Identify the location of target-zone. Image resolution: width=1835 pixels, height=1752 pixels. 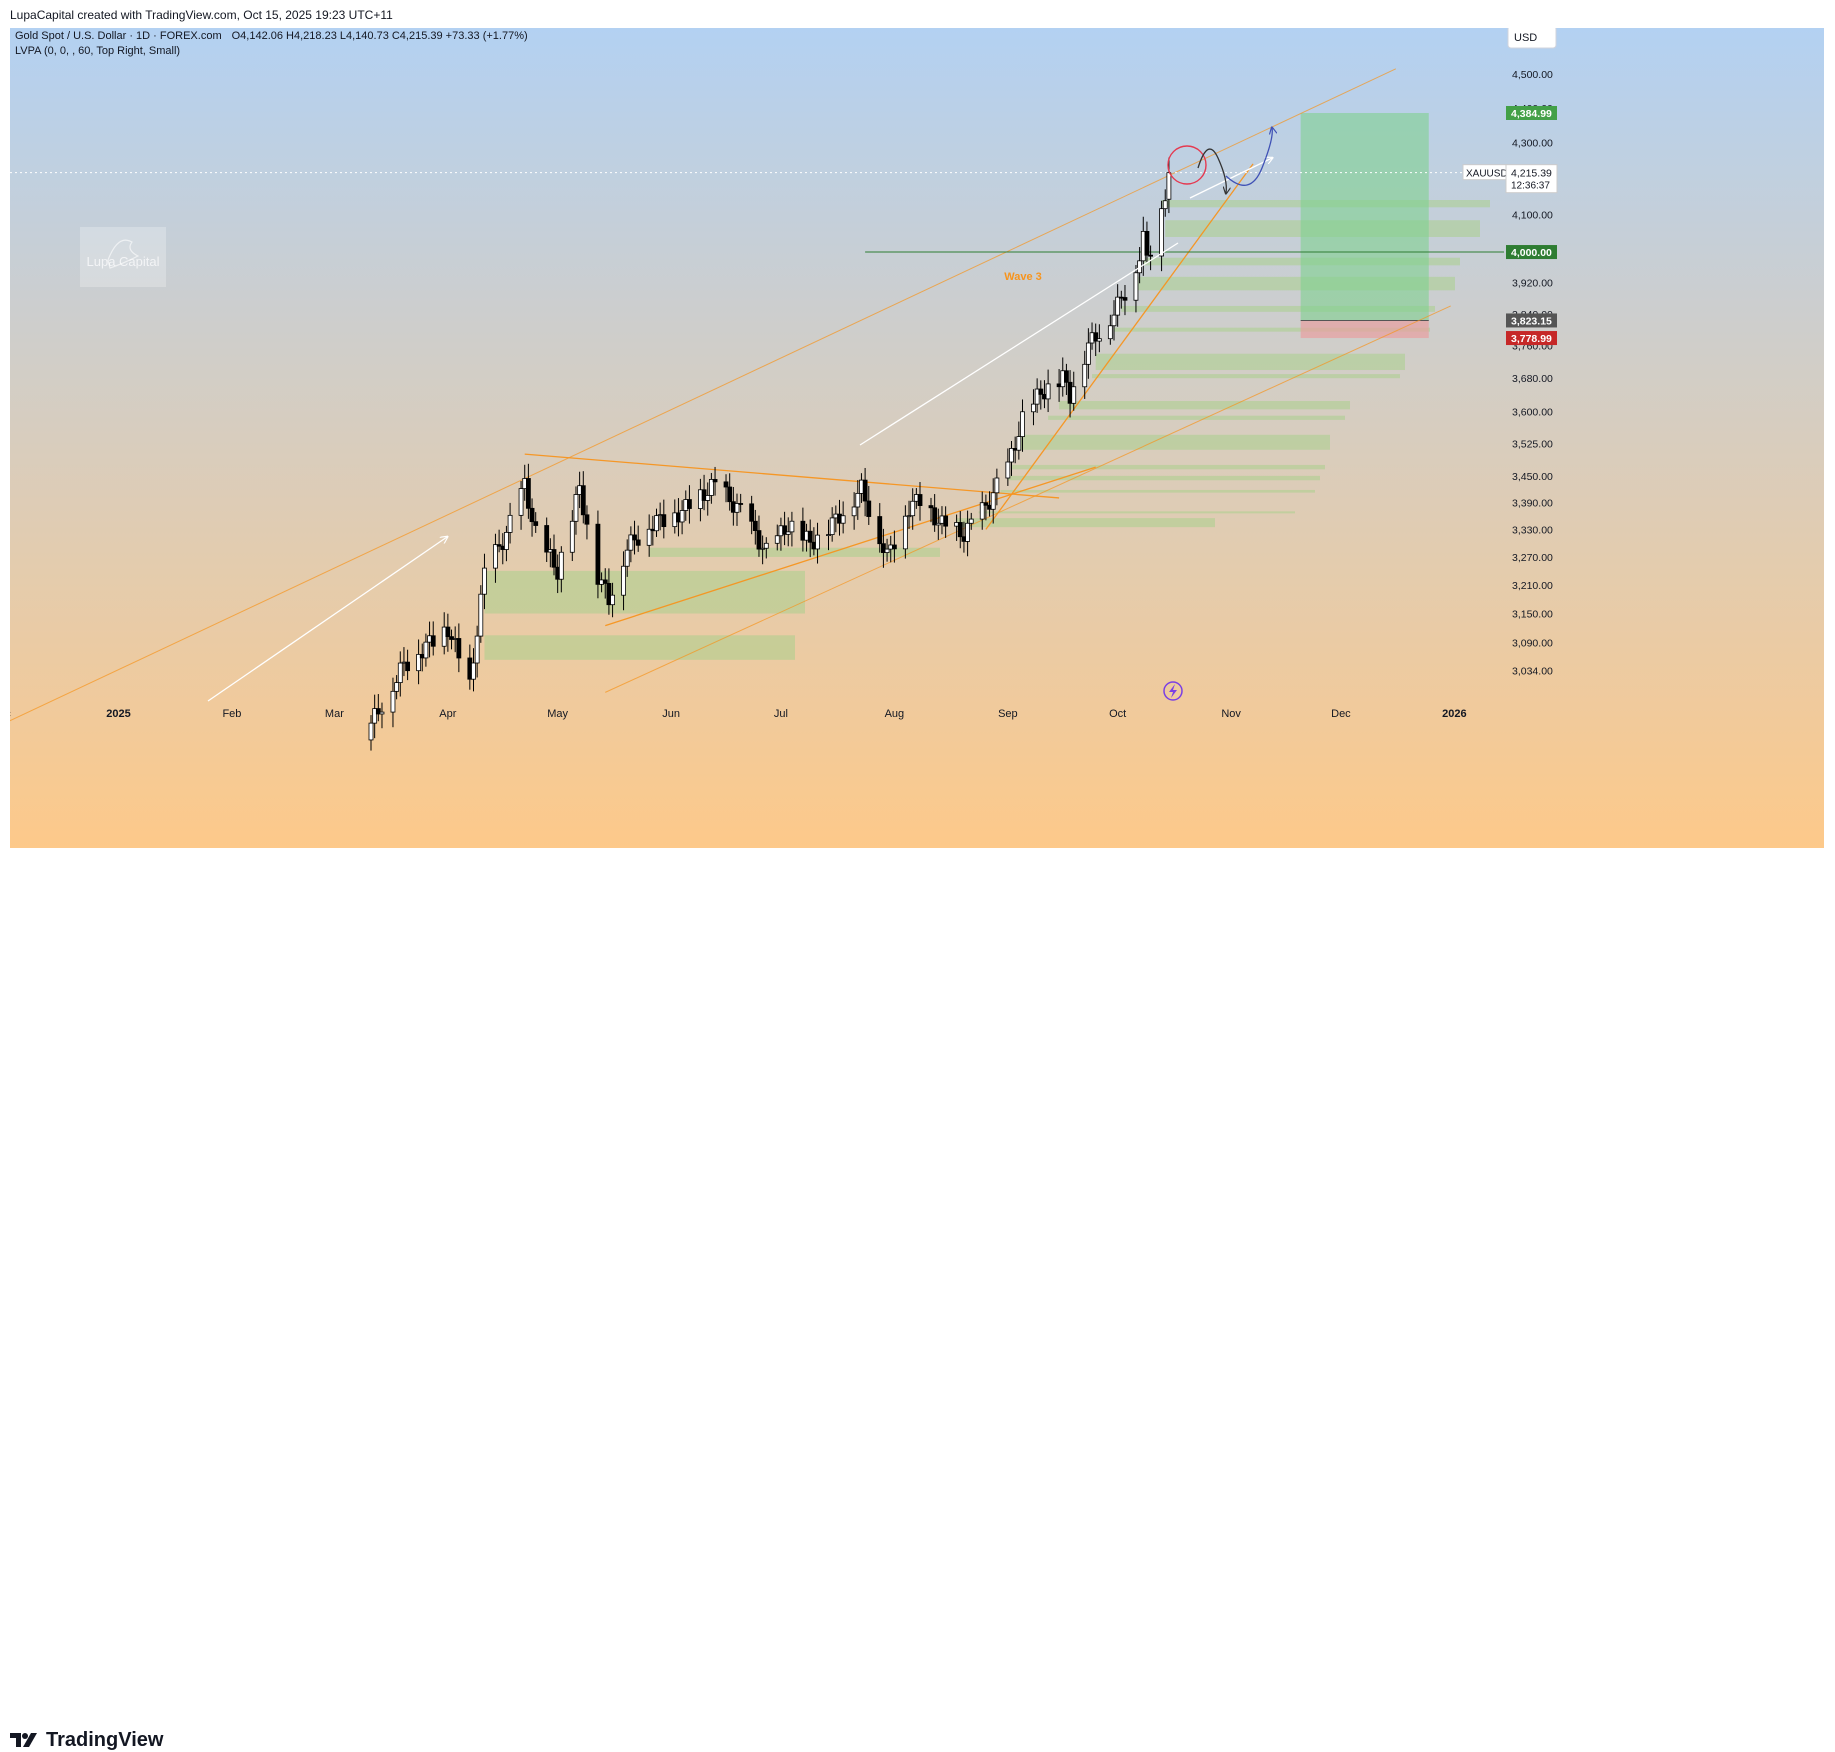
(1364, 216).